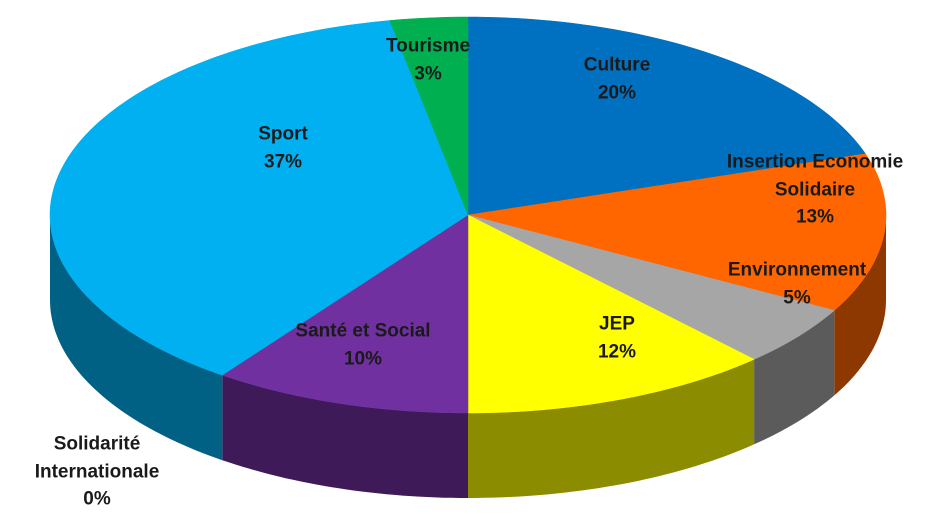  What do you see at coordinates (815, 176) in the screenshot?
I see `category-label: Insertion Economie Solidaire` at bounding box center [815, 176].